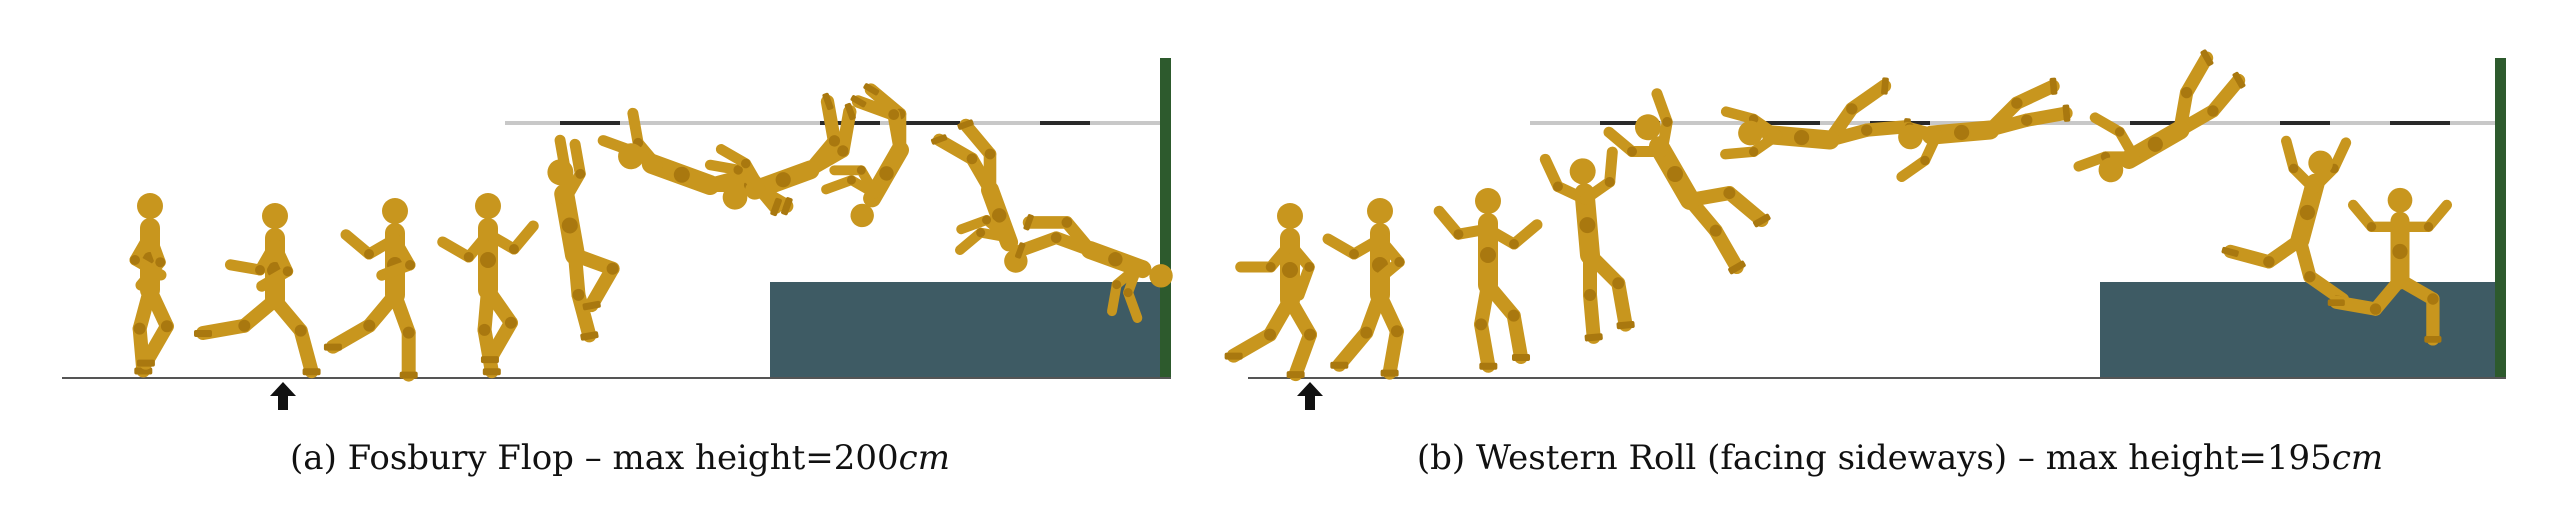  Describe the element at coordinates (965, 330) in the screenshot. I see `landing-mat` at that location.